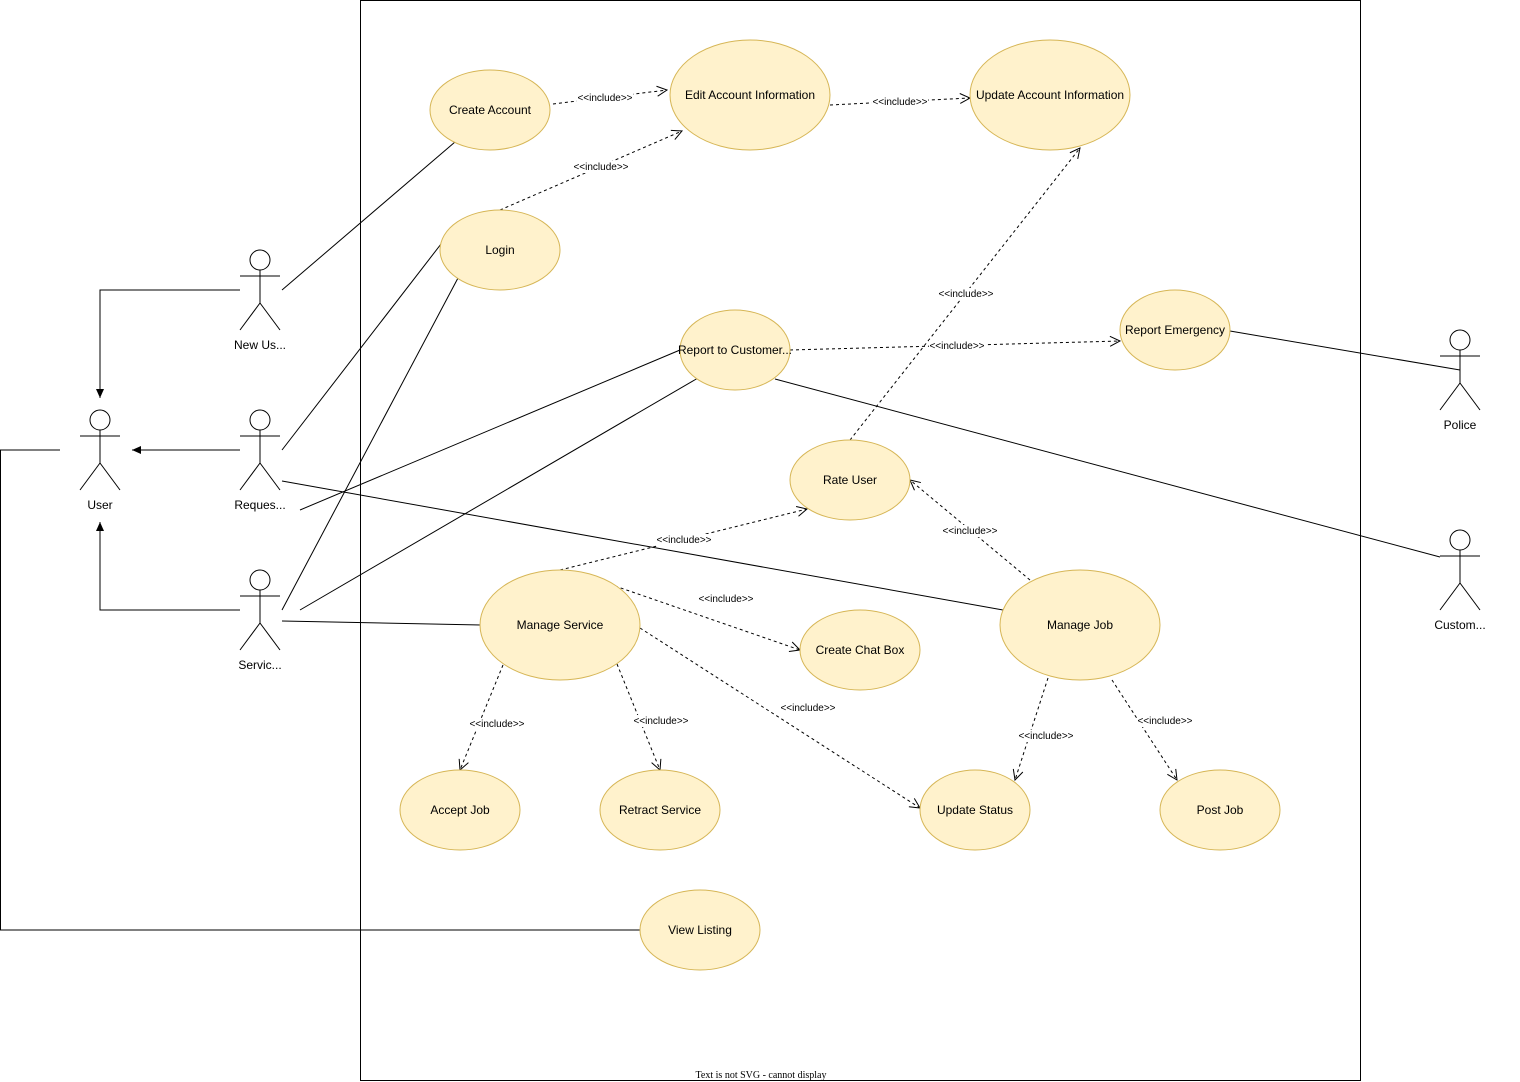 The height and width of the screenshot is (1082, 1520). I want to click on generalization-new-user-to-user, so click(168, 343).